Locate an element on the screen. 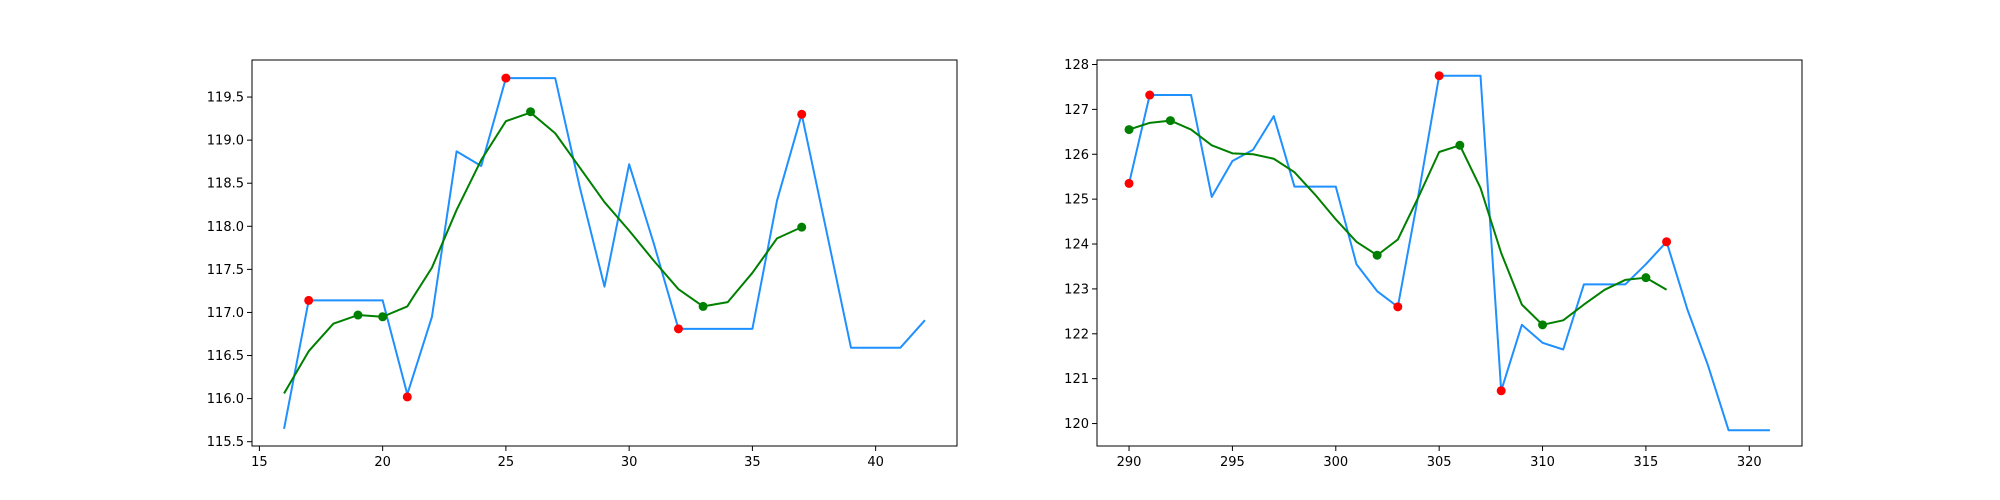  y-tick-label: 117.5 is located at coordinates (225, 270).